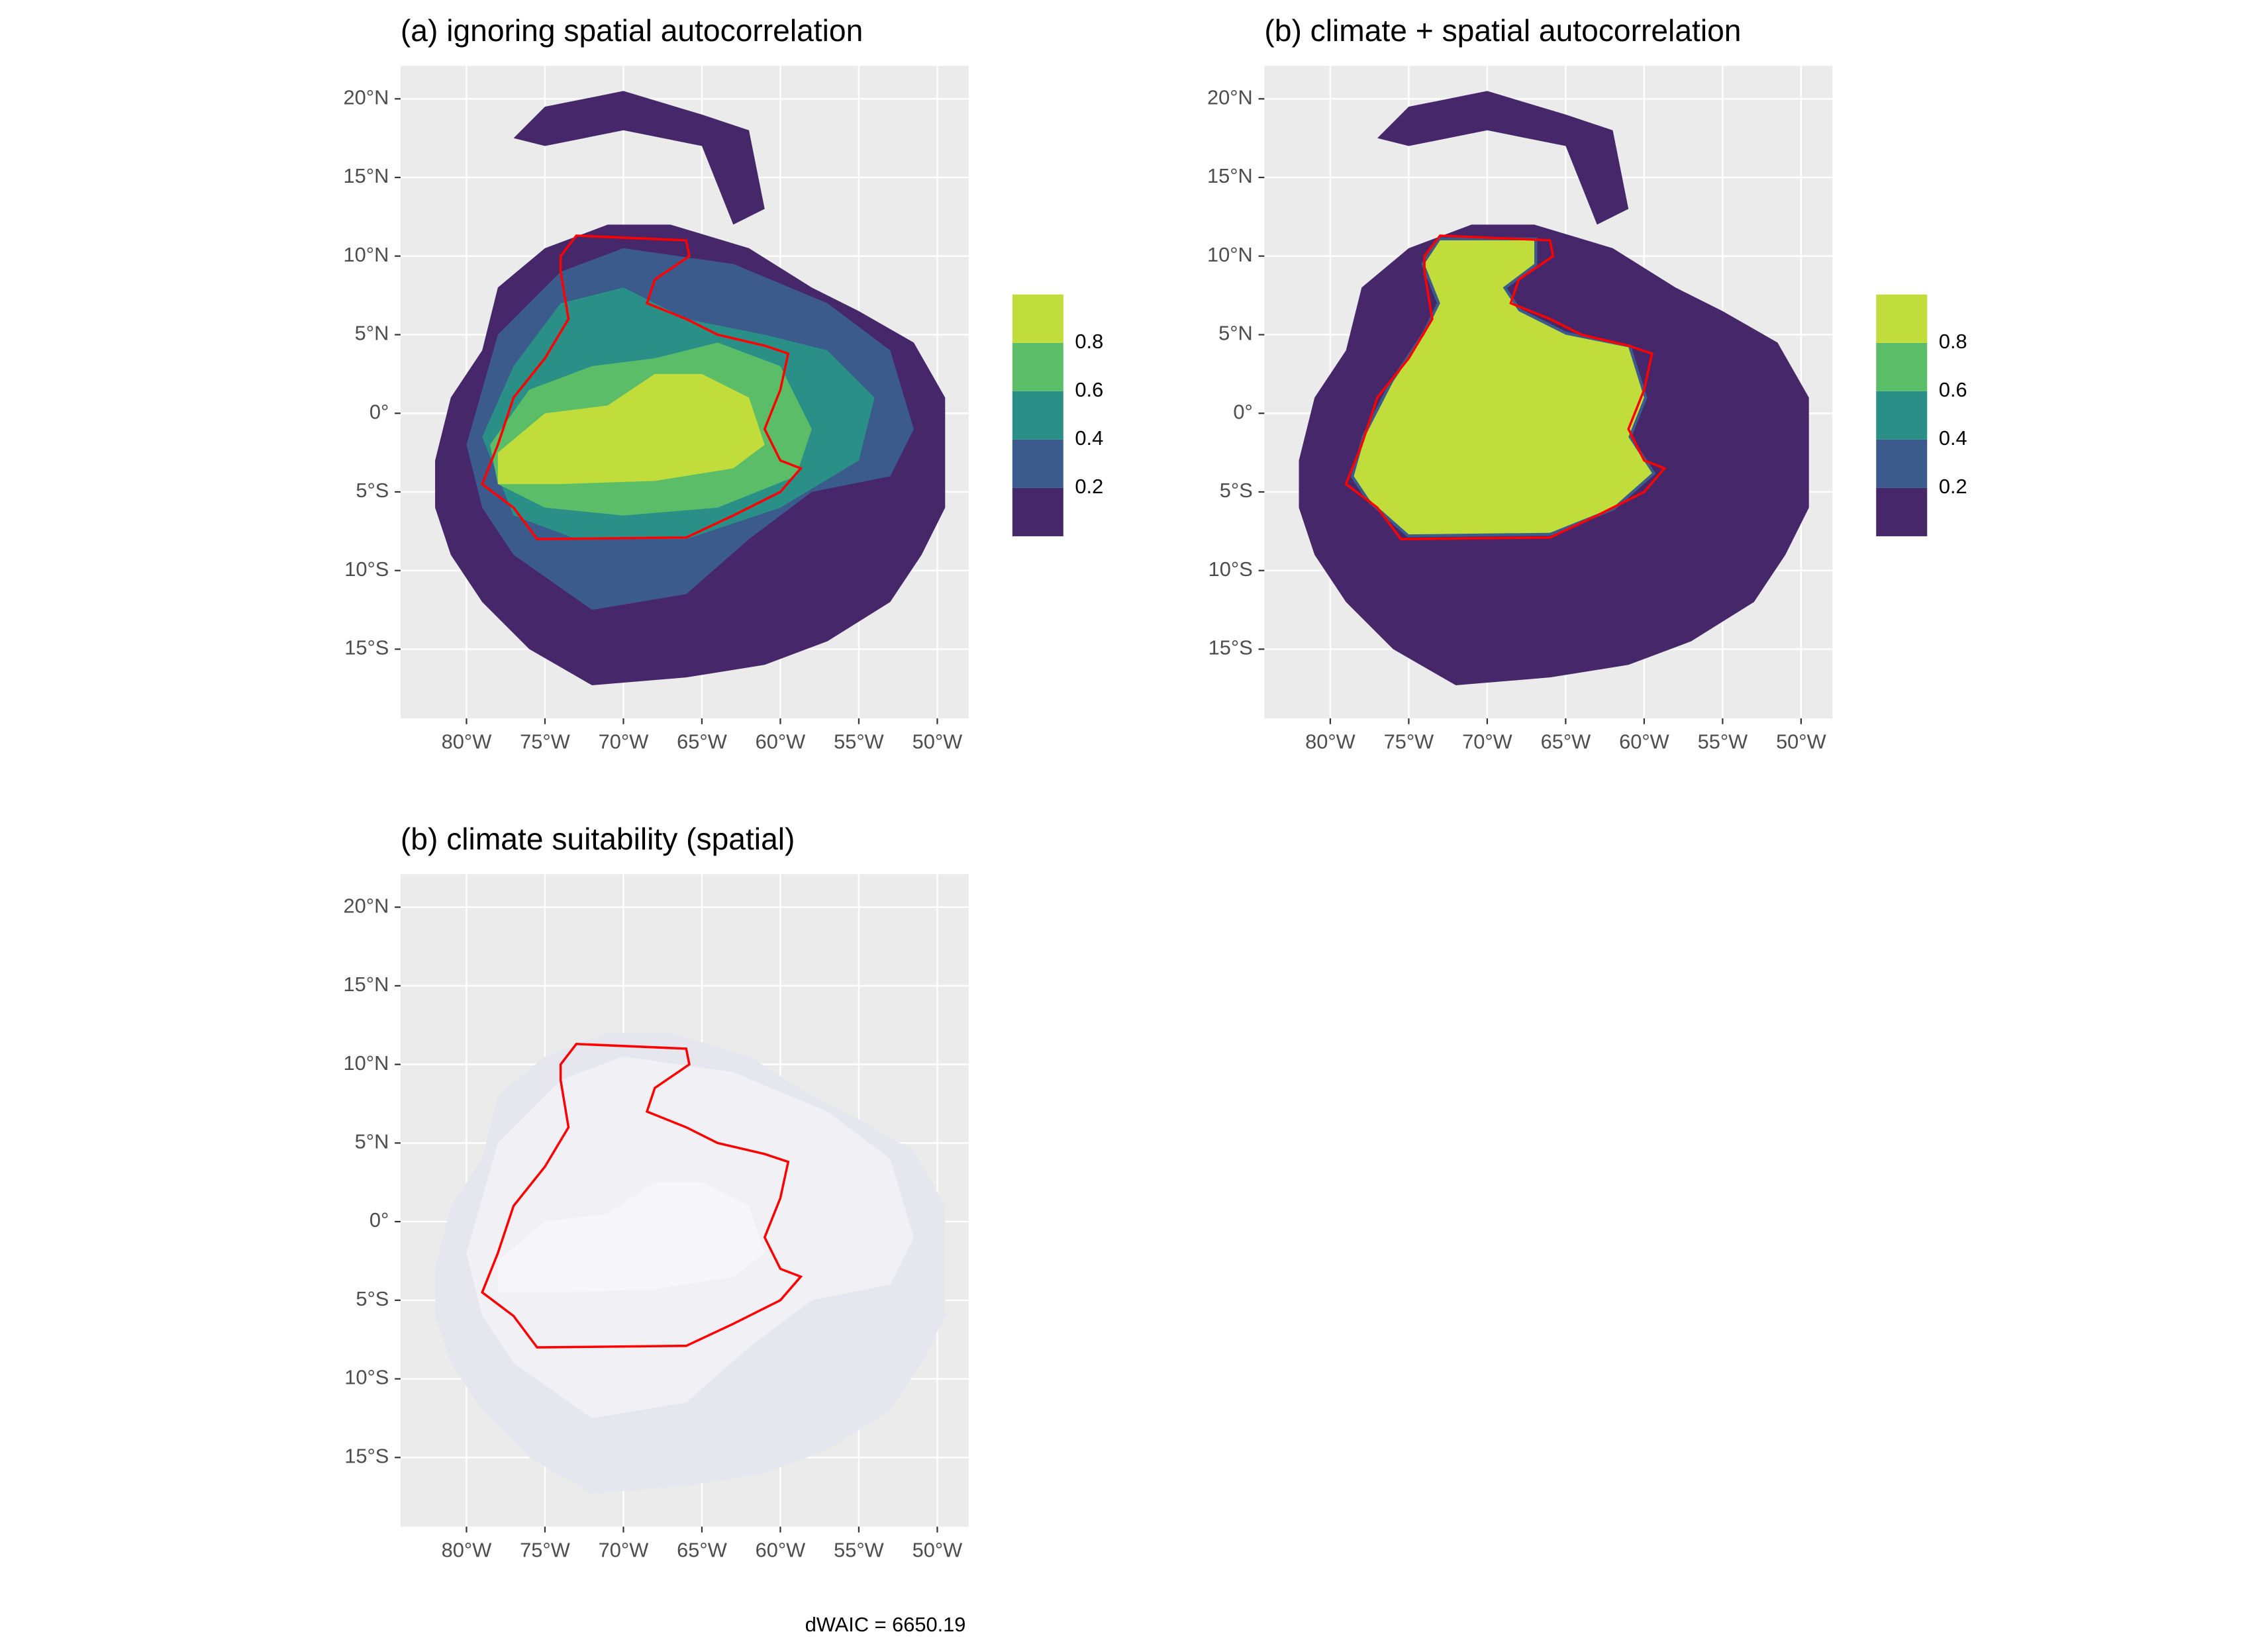  Describe the element at coordinates (885, 1625) in the screenshot. I see `annotation: dWAIC = 6650.19` at that location.